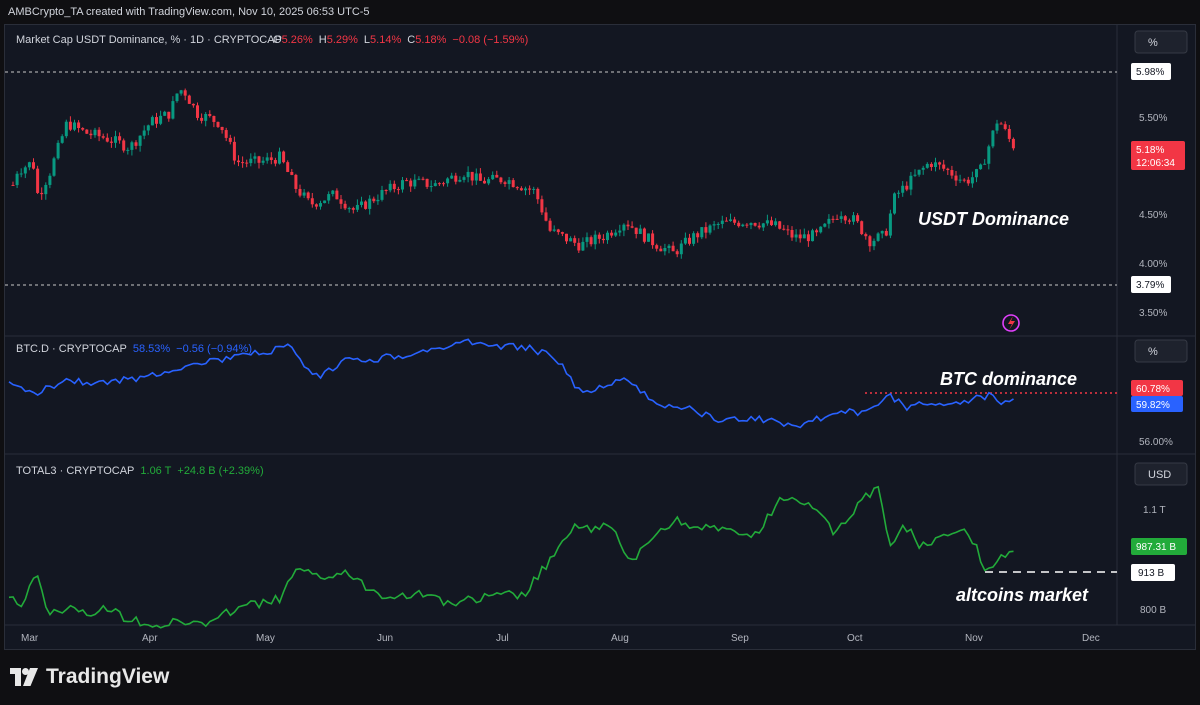  I want to click on footer, so click(600, 677).